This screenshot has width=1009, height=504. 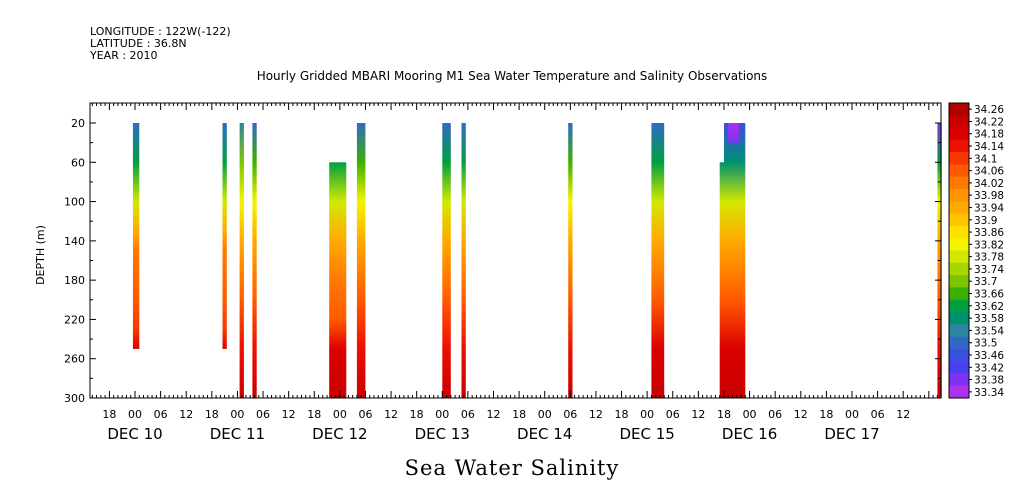 I want to click on y-tick-label: 100, so click(x=74, y=202).